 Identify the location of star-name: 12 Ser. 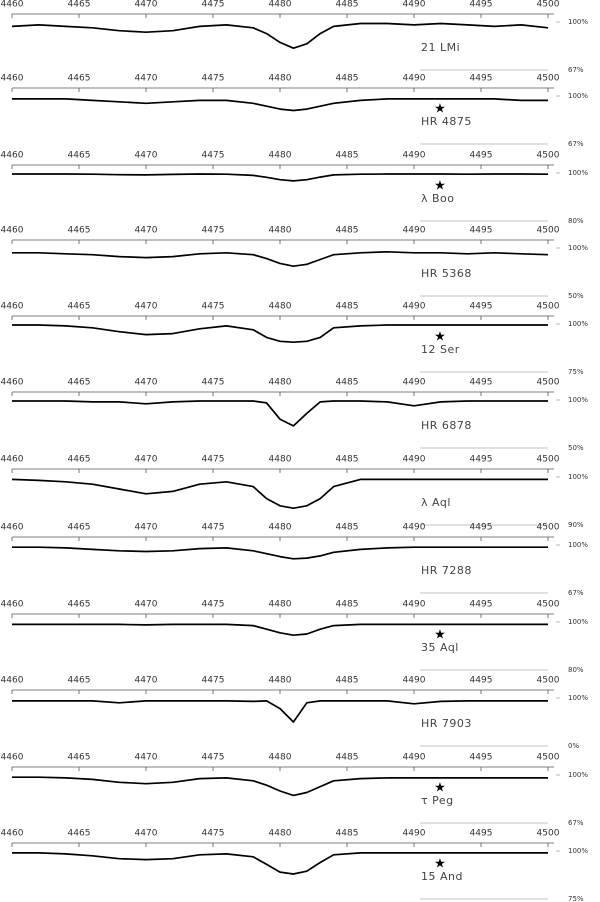
(440, 349).